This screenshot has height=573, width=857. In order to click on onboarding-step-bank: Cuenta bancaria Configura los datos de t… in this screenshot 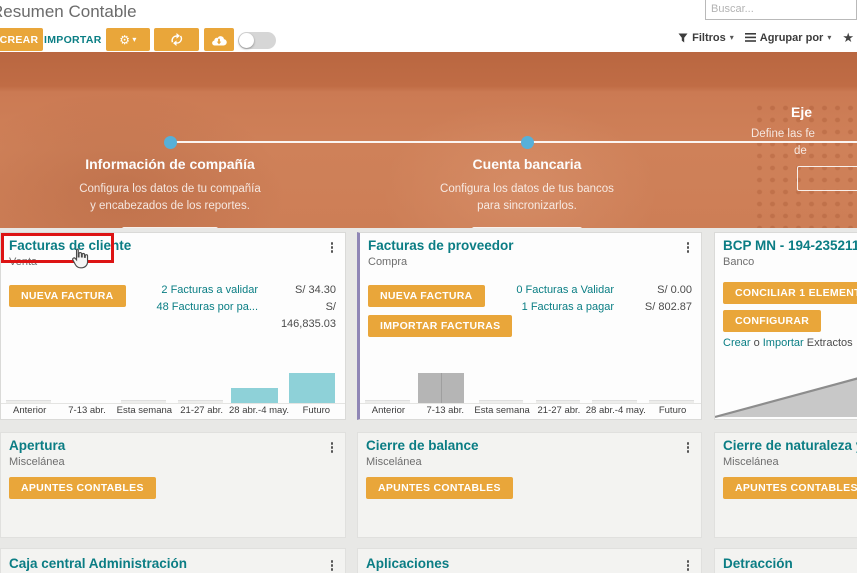, I will do `click(527, 192)`.